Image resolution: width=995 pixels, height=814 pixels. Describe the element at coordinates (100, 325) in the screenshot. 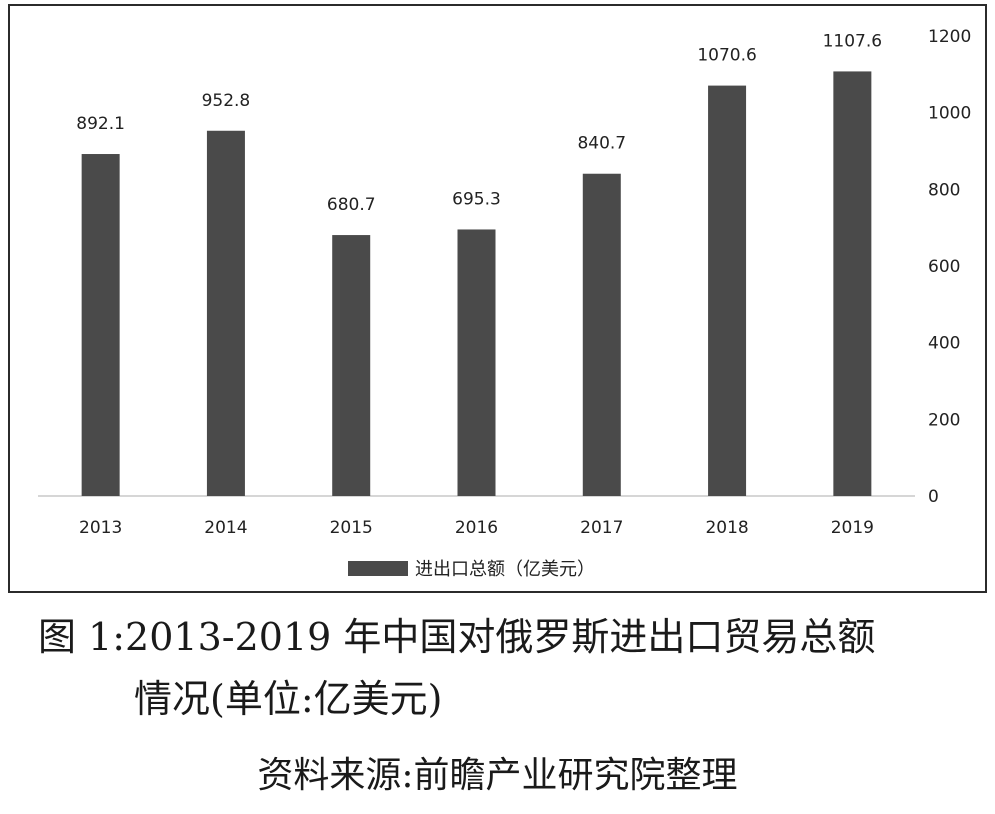

I see `bar-2013` at that location.